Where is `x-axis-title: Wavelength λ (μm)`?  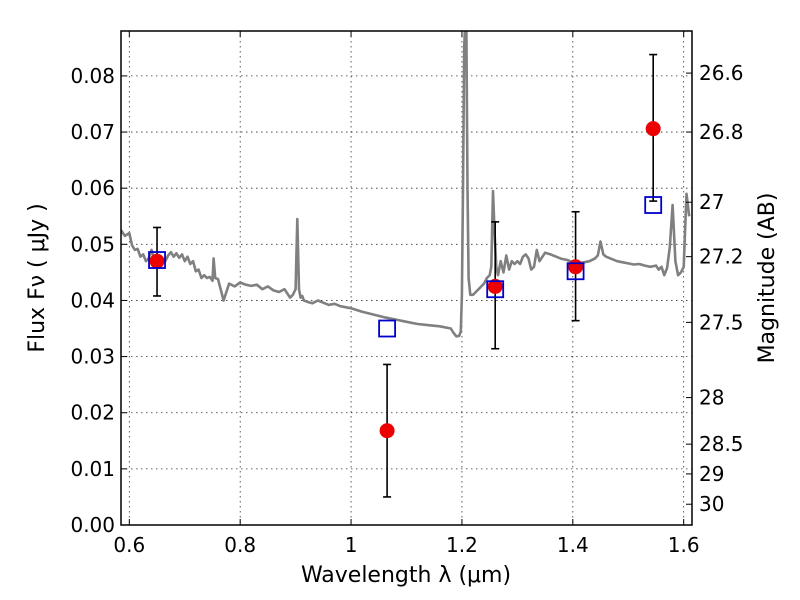 x-axis-title: Wavelength λ (μm) is located at coordinates (406, 575).